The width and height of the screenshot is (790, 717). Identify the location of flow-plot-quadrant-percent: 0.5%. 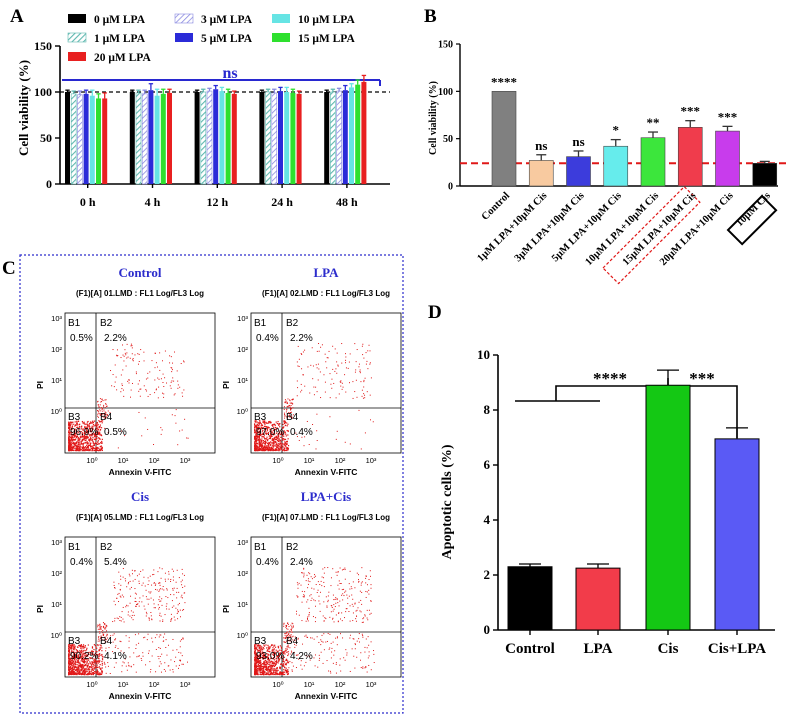
(81, 338).